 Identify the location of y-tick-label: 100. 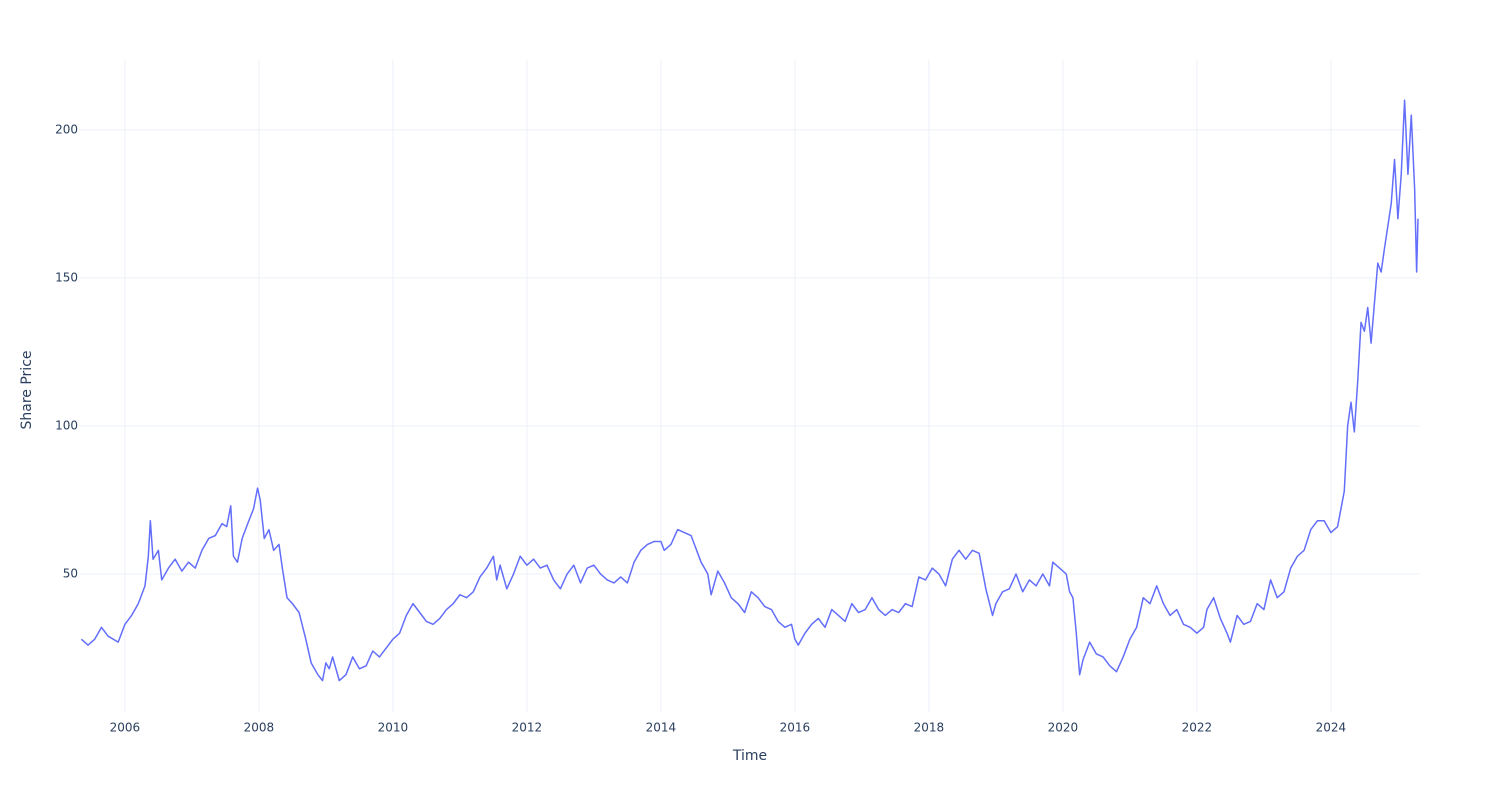
(66, 425).